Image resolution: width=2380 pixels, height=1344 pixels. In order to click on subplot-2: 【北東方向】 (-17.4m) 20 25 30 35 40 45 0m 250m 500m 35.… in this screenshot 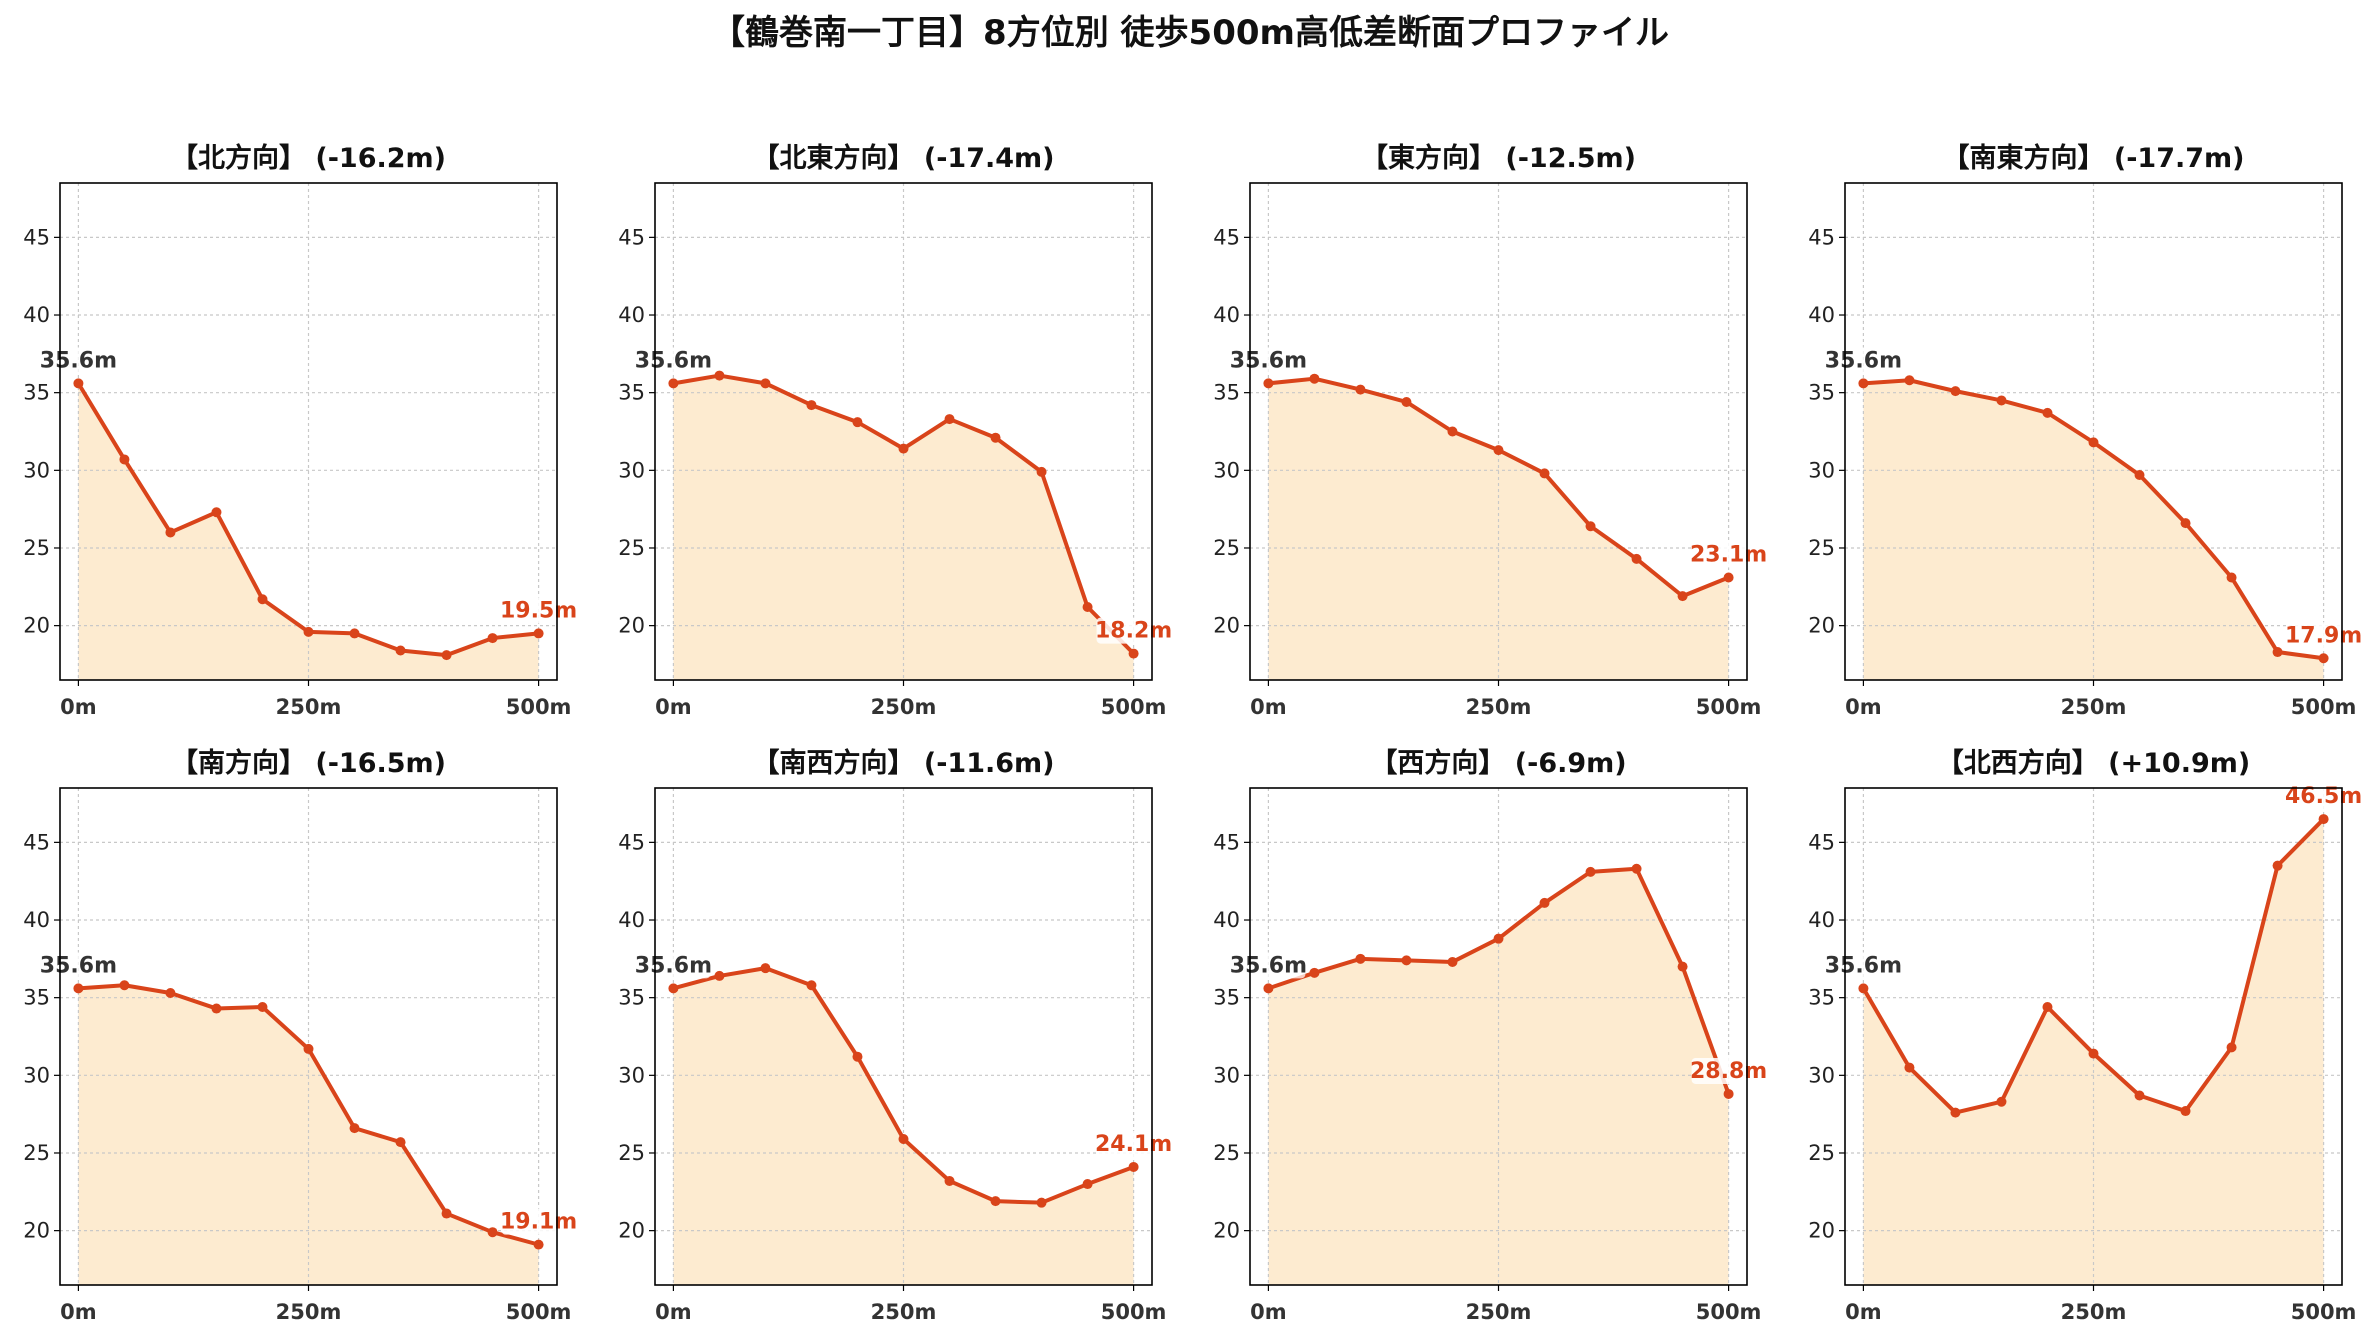, I will do `click(895, 430)`.